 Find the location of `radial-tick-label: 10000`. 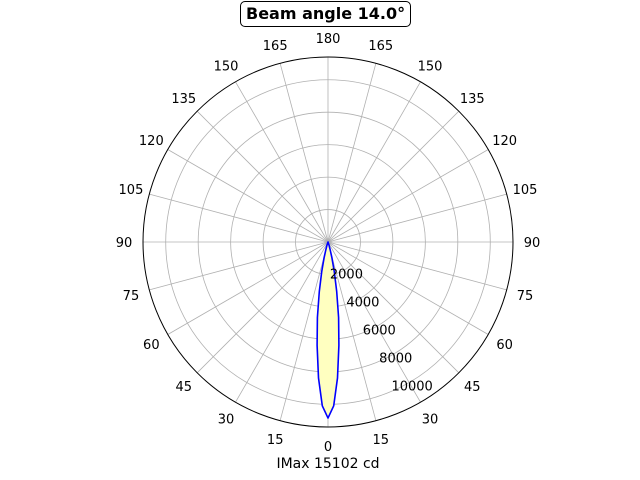

radial-tick-label: 10000 is located at coordinates (411, 386).